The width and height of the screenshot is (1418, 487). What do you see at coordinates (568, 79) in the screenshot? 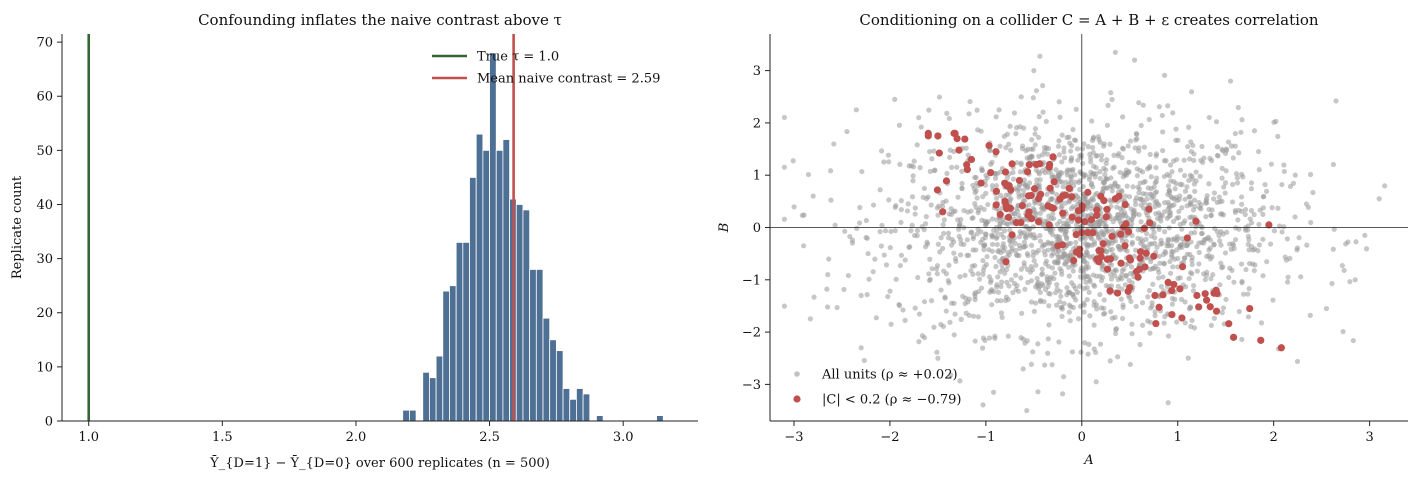
I see `legend-label: Mean naive contrast = 2.59` at bounding box center [568, 79].